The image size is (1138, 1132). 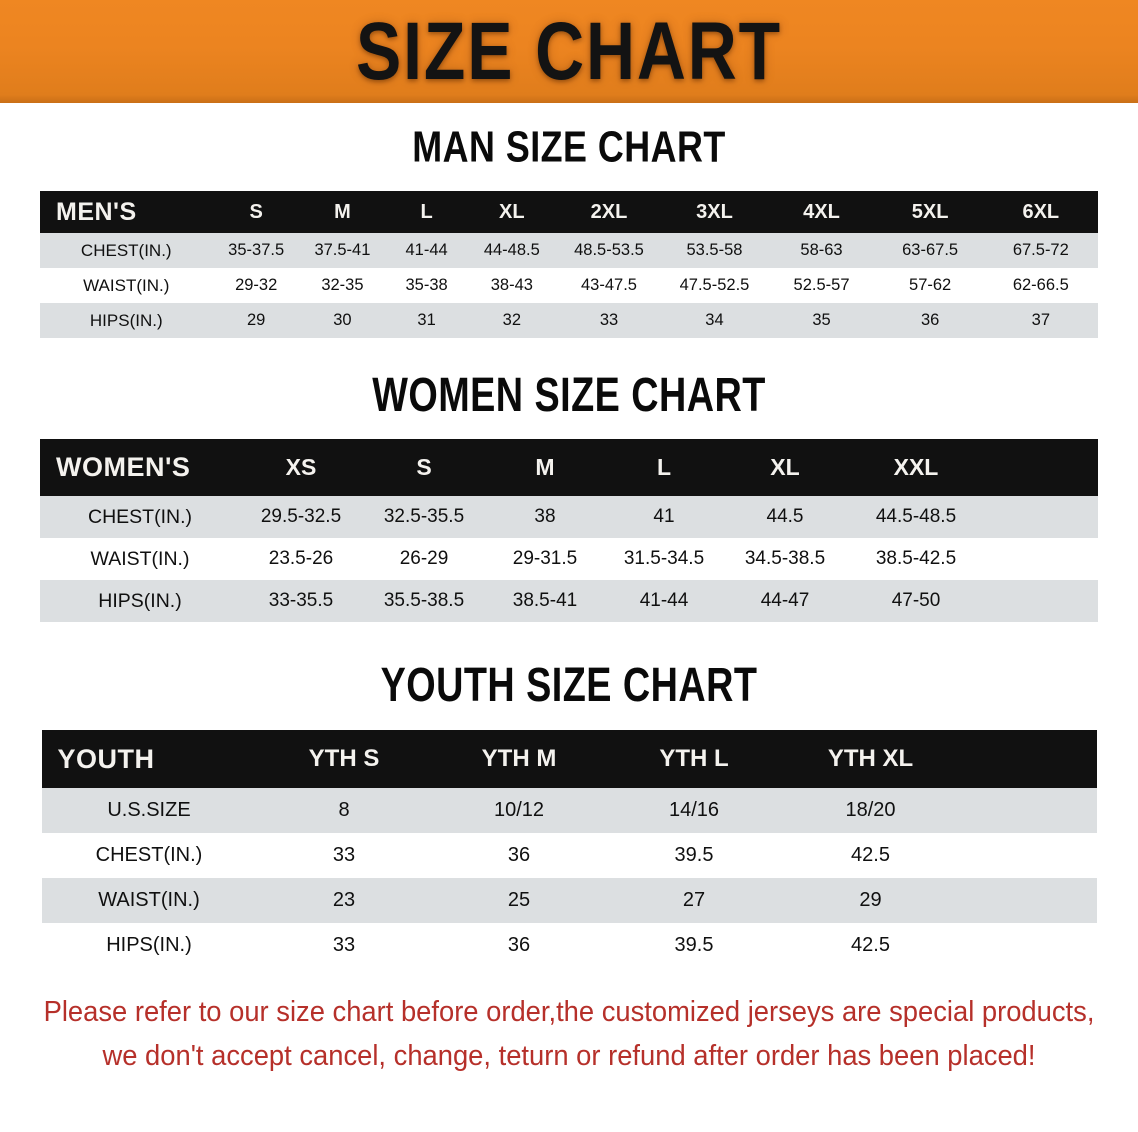 I want to click on cell: 23, so click(x=344, y=900).